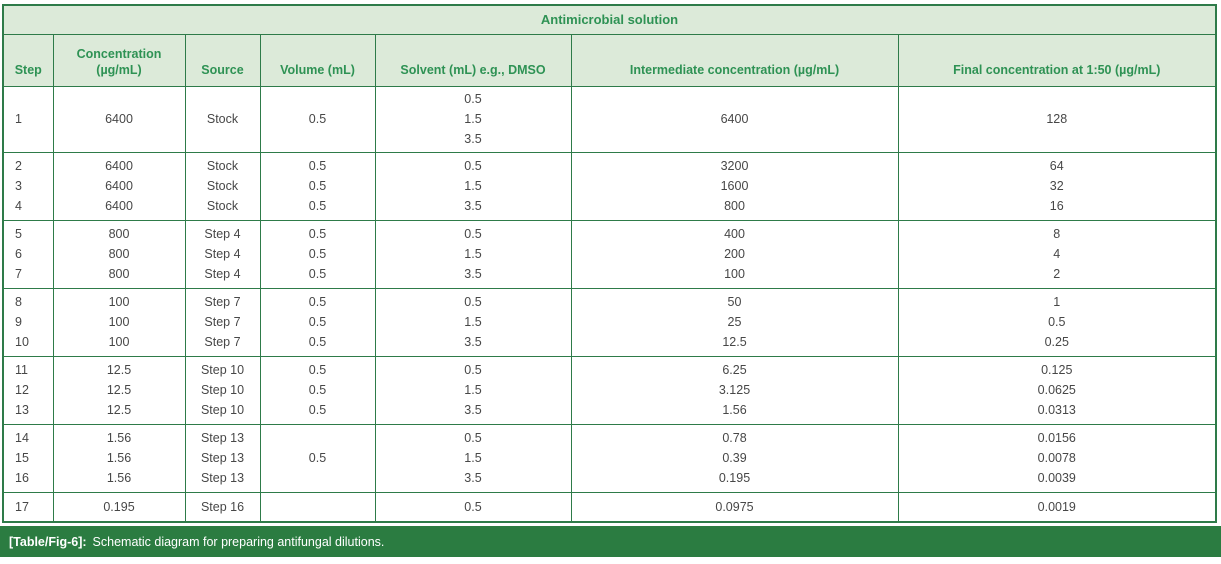 This screenshot has width=1221, height=564. What do you see at coordinates (1056, 342) in the screenshot?
I see `cell-value: 0.25` at bounding box center [1056, 342].